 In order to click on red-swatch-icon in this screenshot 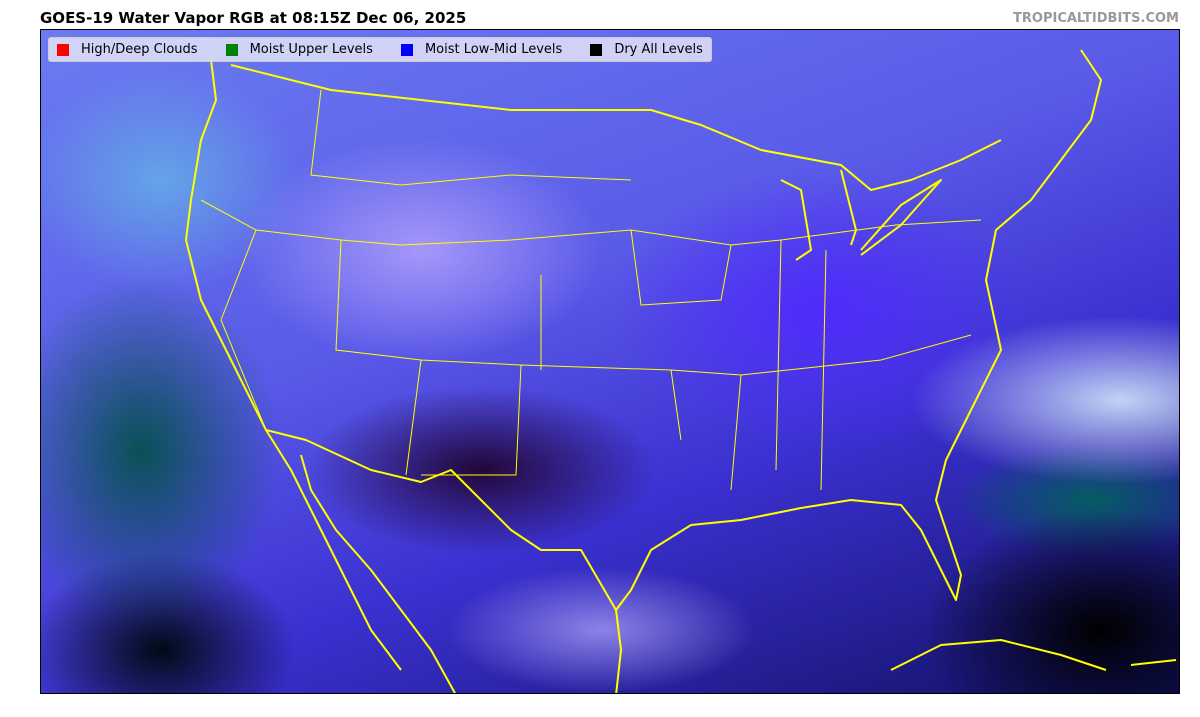, I will do `click(63, 49)`.